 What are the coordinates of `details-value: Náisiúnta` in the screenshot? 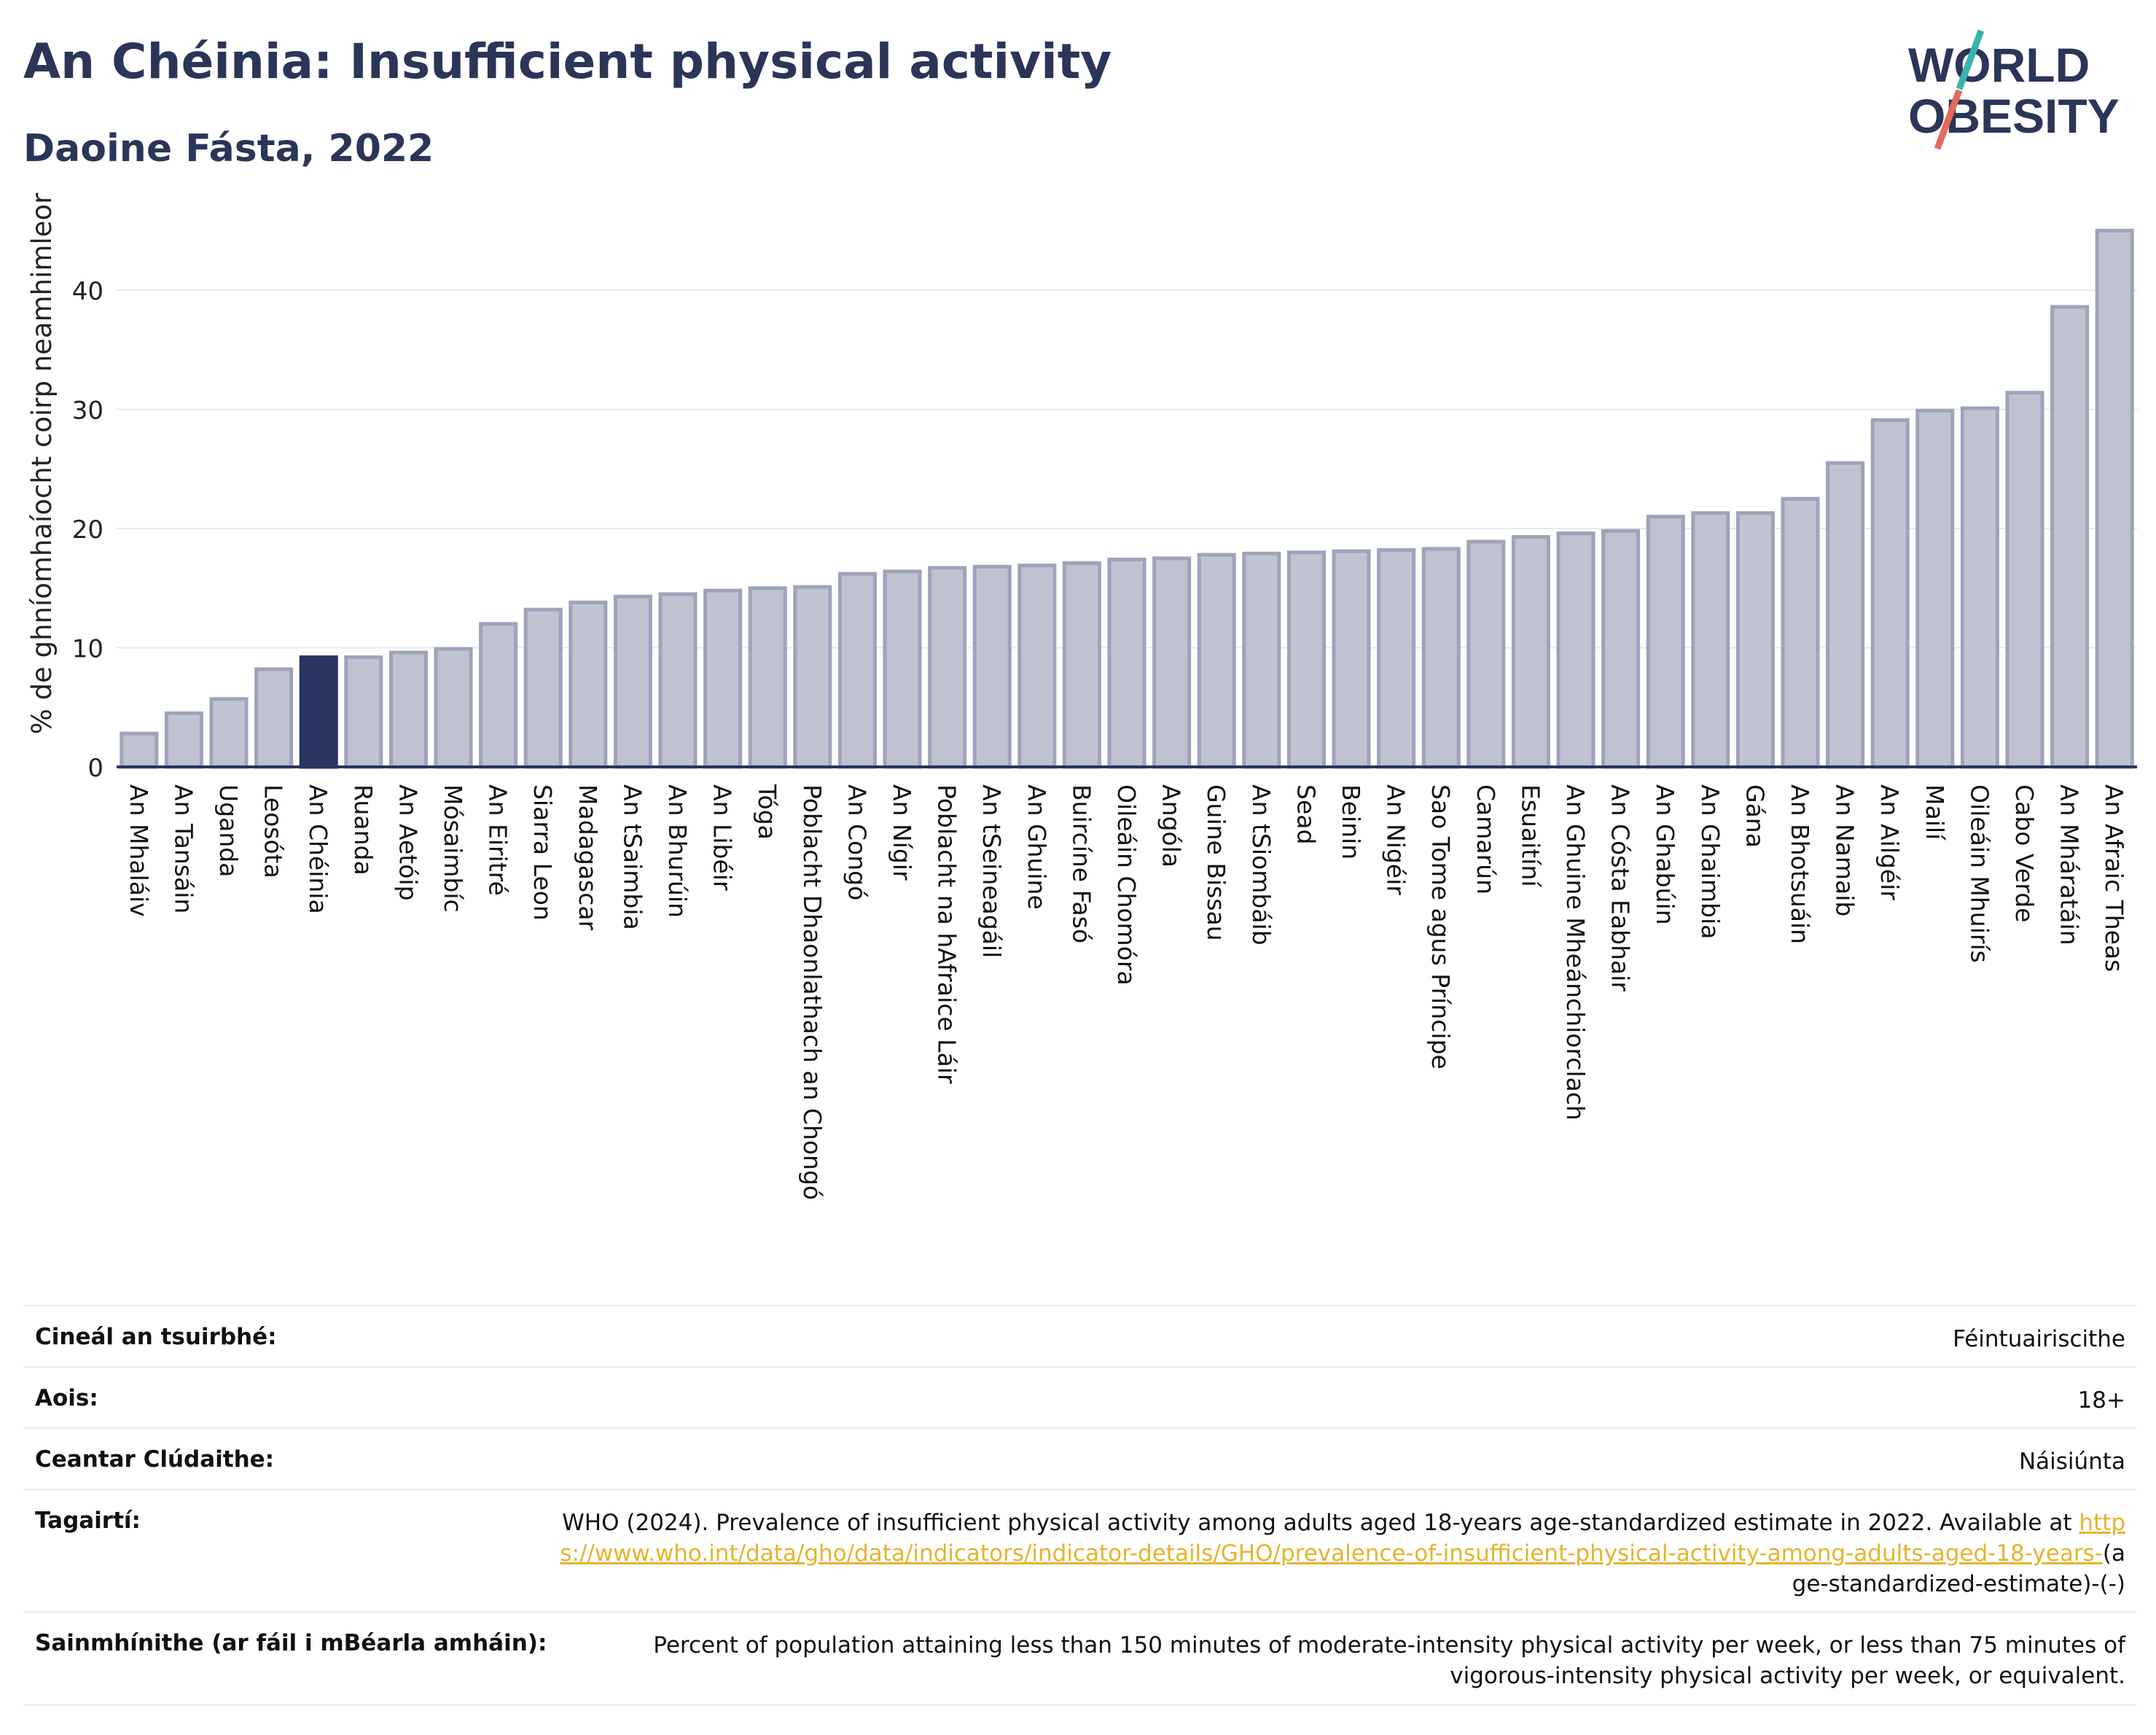 It's located at (2071, 1462).